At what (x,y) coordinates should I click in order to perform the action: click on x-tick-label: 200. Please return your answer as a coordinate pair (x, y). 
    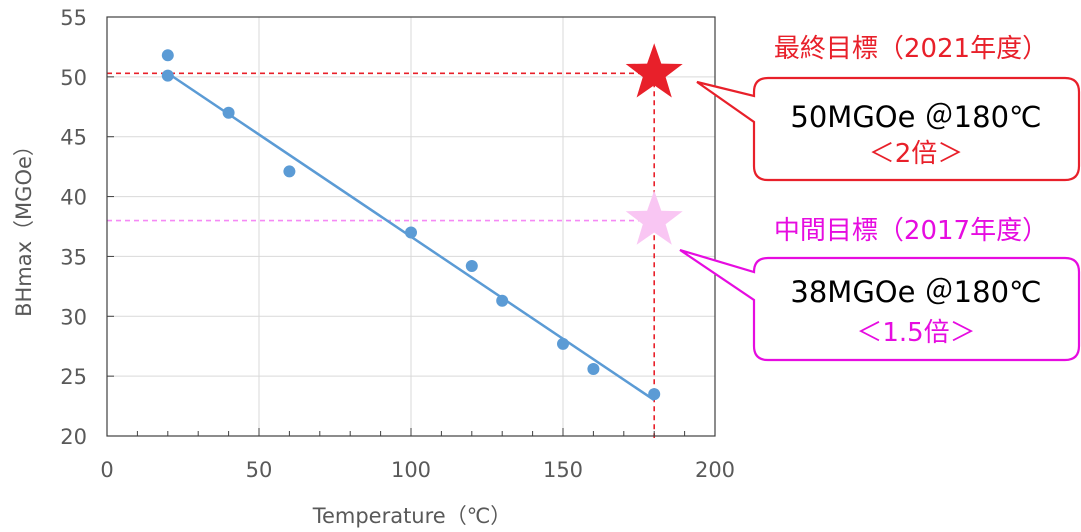
    Looking at the image, I should click on (715, 470).